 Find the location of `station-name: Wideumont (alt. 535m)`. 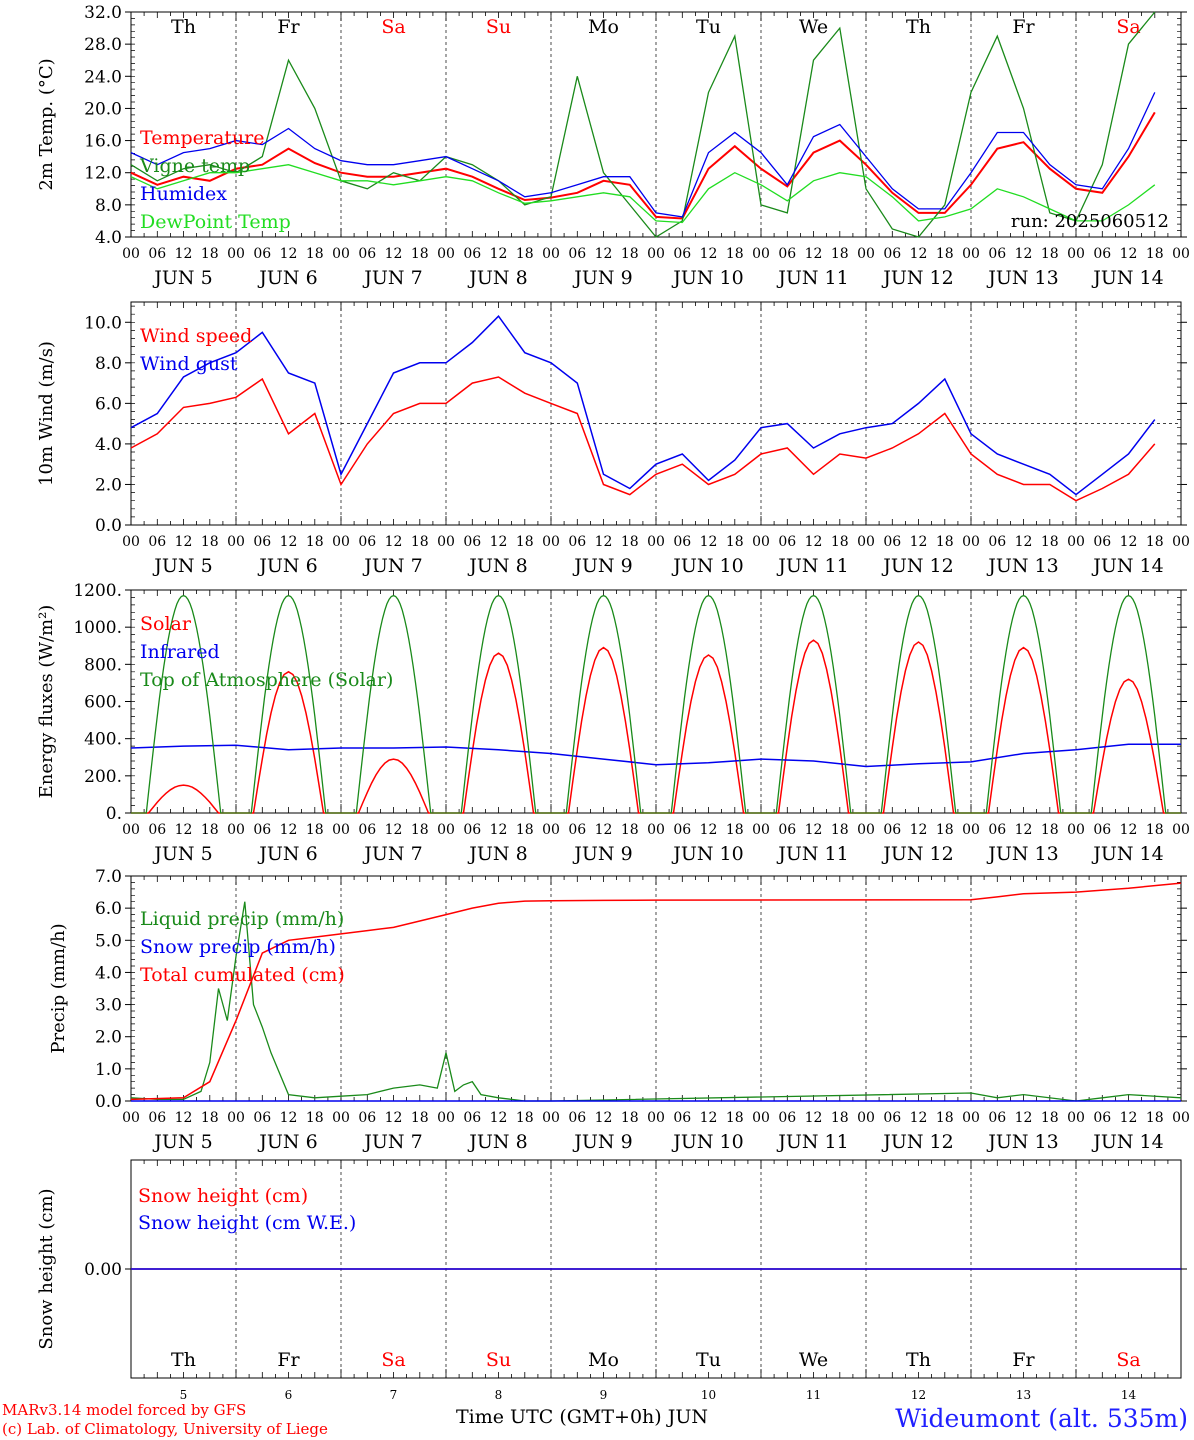

station-name: Wideumont (alt. 535m) is located at coordinates (1041, 1418).